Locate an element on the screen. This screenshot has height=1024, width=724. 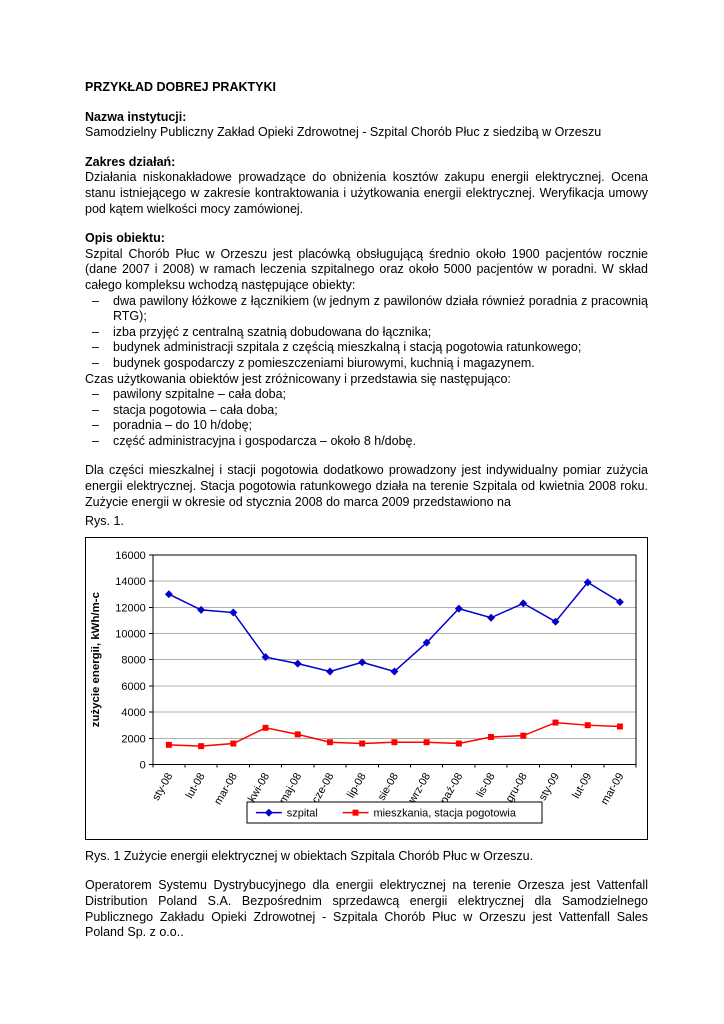
object-heading: Opis obiektu: is located at coordinates (125, 238).